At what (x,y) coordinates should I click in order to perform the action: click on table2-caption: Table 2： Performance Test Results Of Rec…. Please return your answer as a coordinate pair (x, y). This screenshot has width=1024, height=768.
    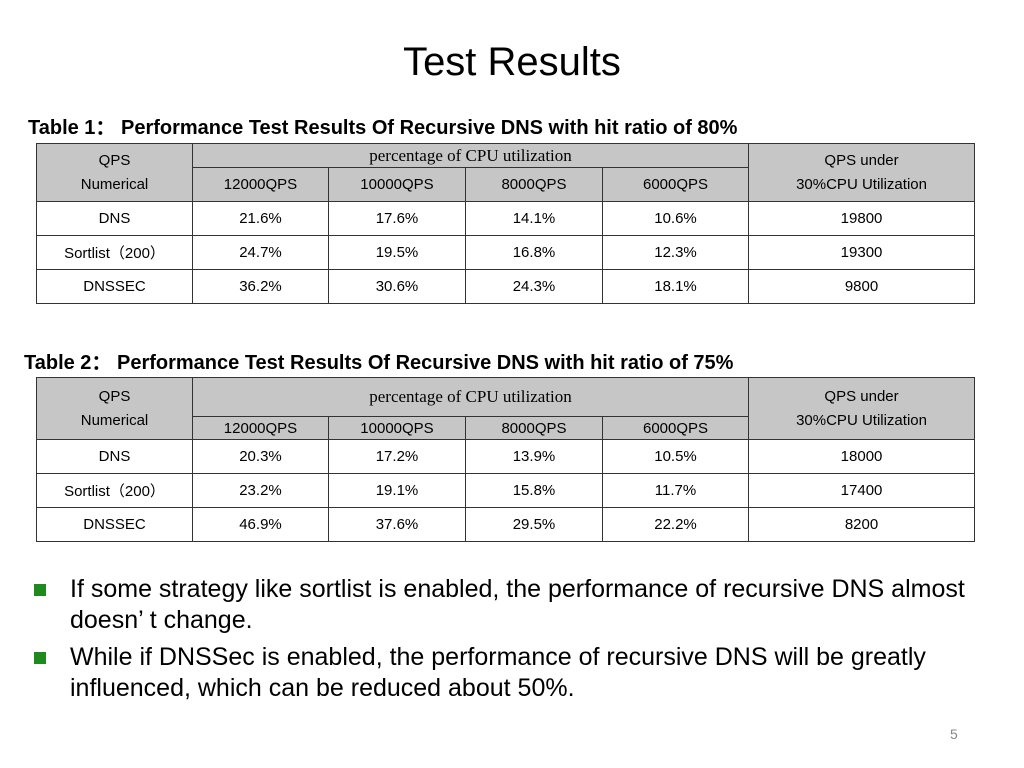
    Looking at the image, I should click on (379, 363).